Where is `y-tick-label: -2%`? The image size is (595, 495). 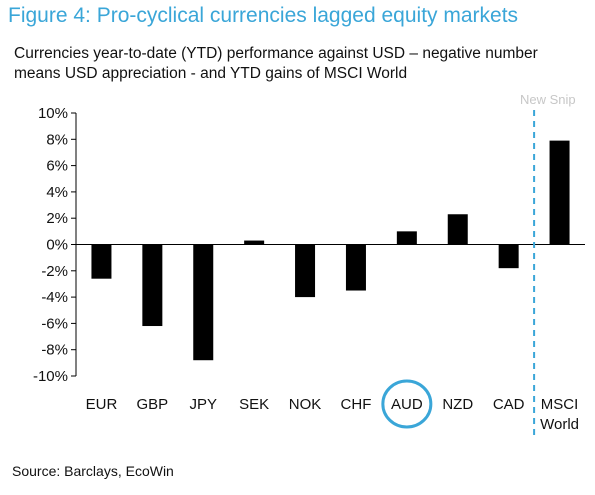
y-tick-label: -2% is located at coordinates (54, 271).